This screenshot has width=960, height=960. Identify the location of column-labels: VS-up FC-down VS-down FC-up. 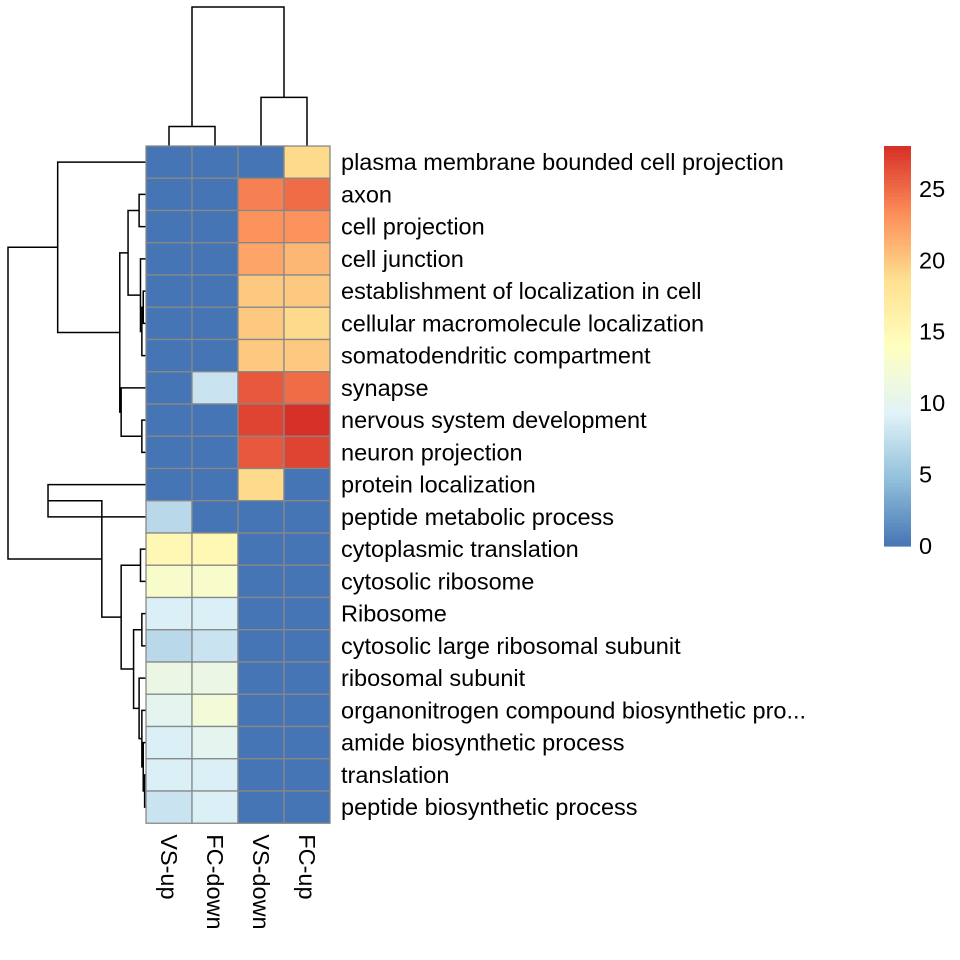
(238, 881).